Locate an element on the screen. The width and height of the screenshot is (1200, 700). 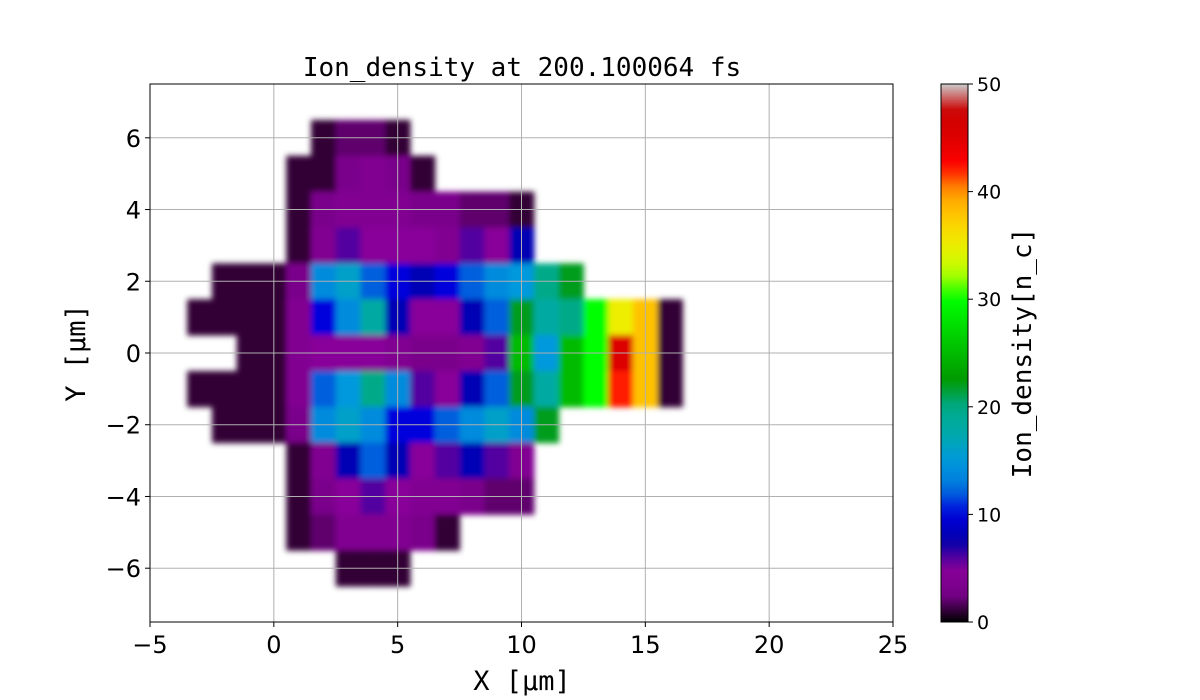
colorbar-tick-label: 50 is located at coordinates (989, 85).